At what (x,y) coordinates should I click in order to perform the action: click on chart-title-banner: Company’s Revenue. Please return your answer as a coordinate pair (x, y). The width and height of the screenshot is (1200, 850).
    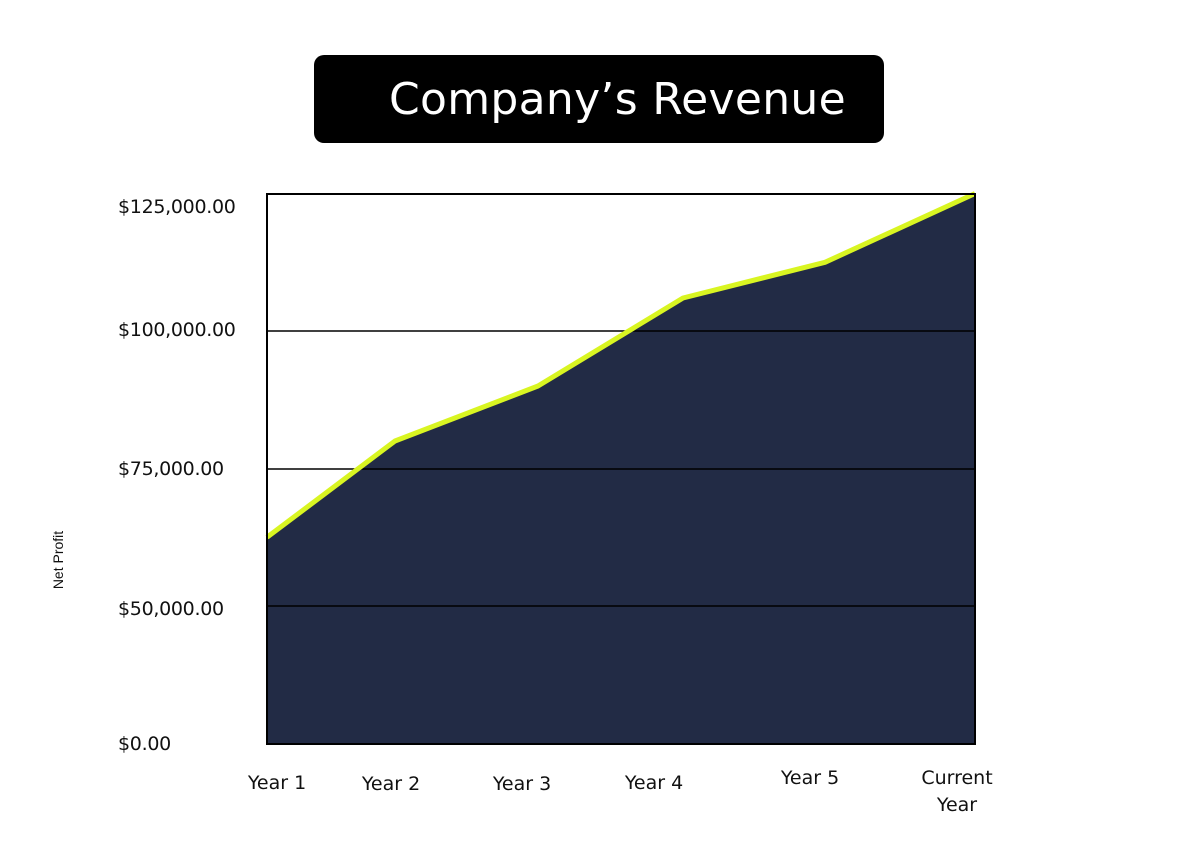
    Looking at the image, I should click on (599, 99).